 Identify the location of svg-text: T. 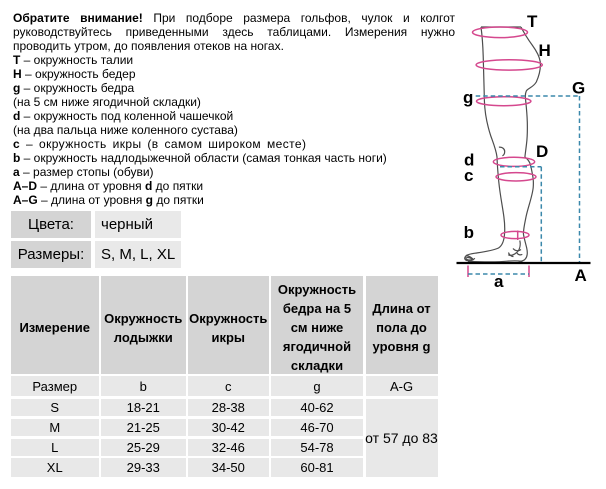
(532, 21).